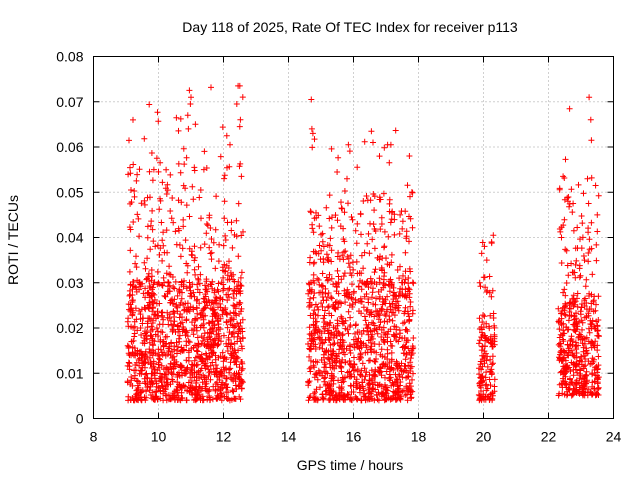 Image resolution: width=640 pixels, height=480 pixels. Describe the element at coordinates (69, 238) in the screenshot. I see `y-tick-label: 0.04` at that location.